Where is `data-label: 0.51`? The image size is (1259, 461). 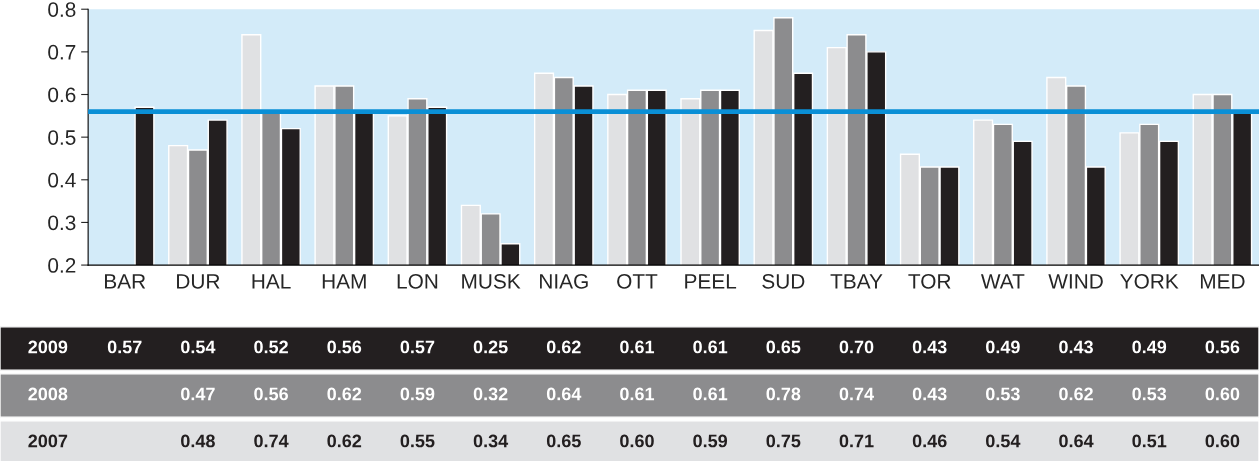
data-label: 0.51 is located at coordinates (1149, 441).